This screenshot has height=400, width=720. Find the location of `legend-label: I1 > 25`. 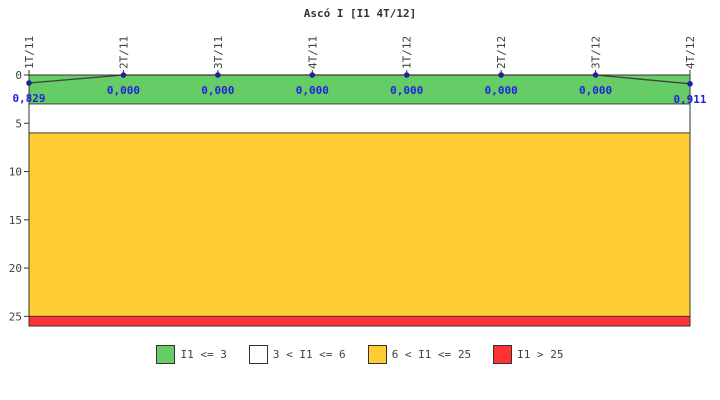

legend-label: I1 > 25 is located at coordinates (540, 354).